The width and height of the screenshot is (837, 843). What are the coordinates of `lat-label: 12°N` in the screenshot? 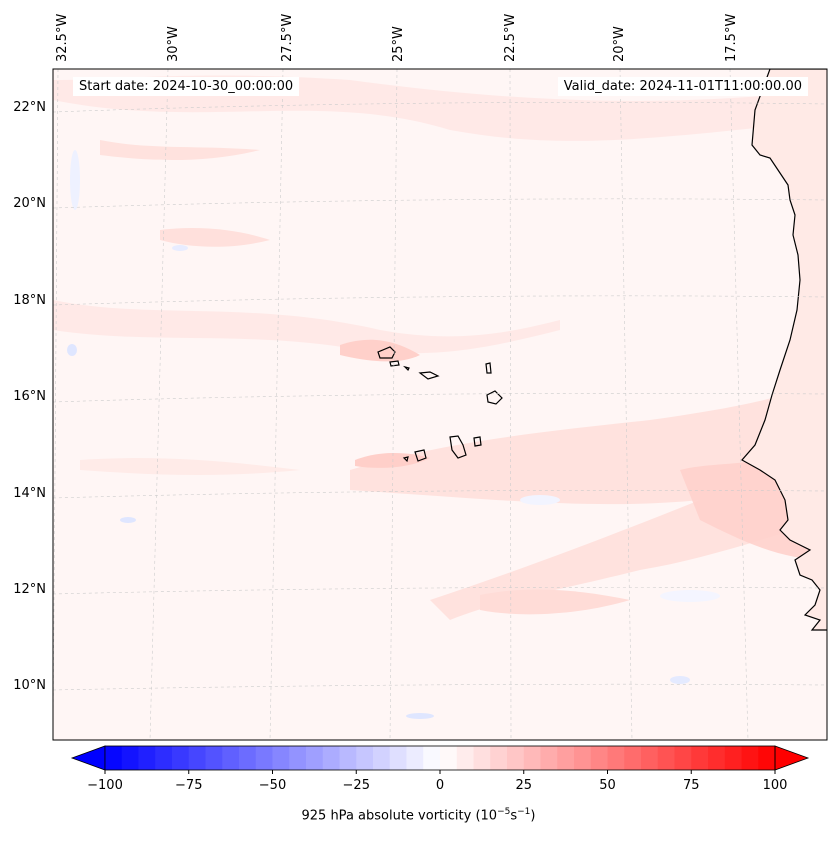 It's located at (29, 589).